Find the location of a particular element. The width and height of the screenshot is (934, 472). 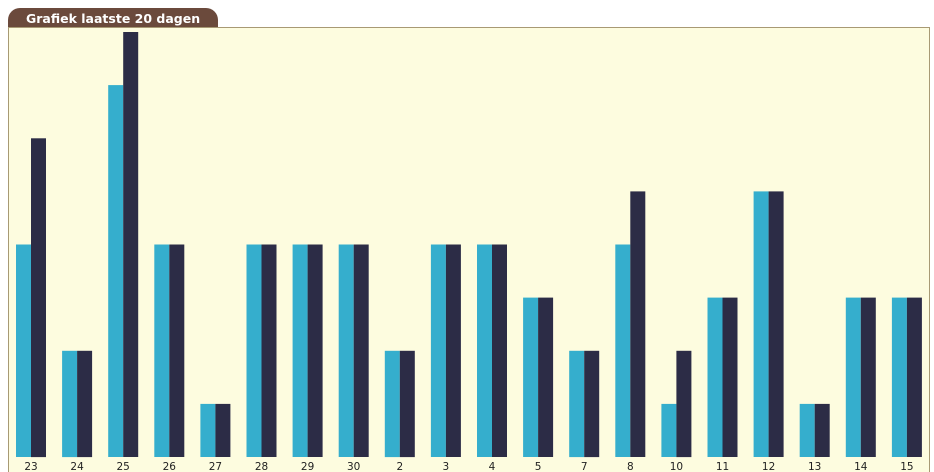

x-tick-label: 15 is located at coordinates (906, 466).